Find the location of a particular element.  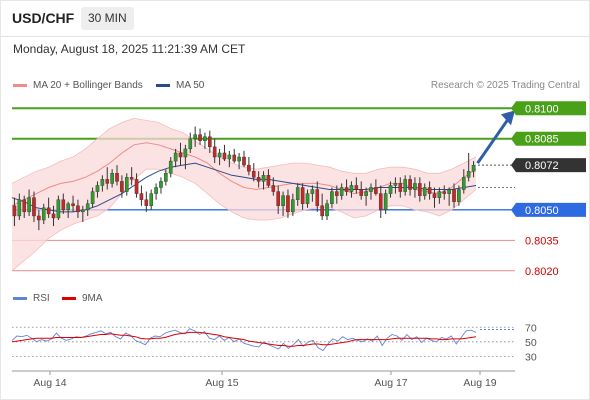

rsi-9ma-line is located at coordinates (244, 339).